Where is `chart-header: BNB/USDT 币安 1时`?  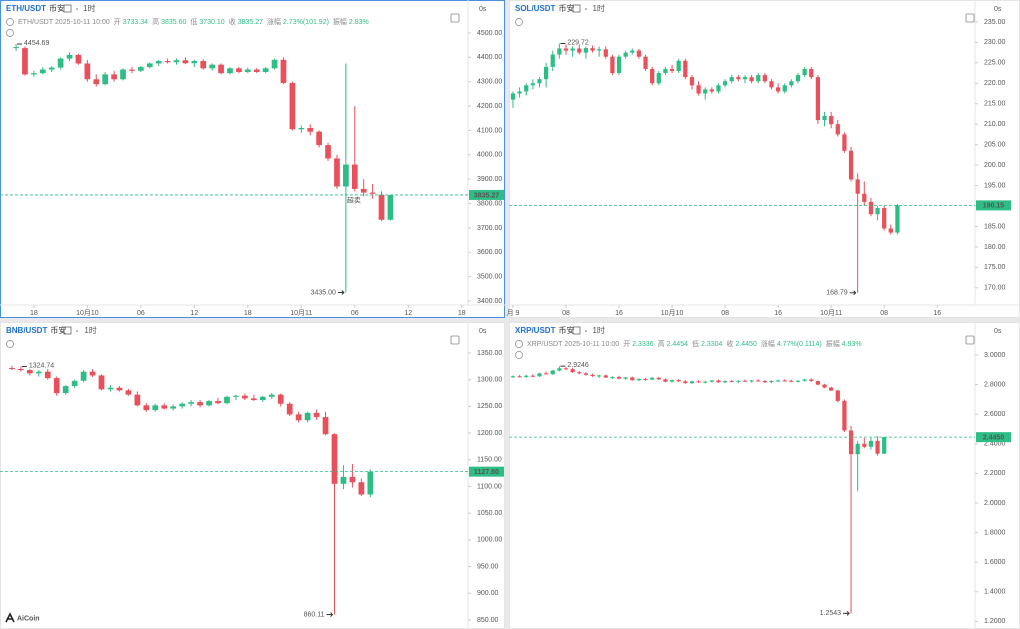
chart-header: BNB/USDT 币安 1时 is located at coordinates (51, 330).